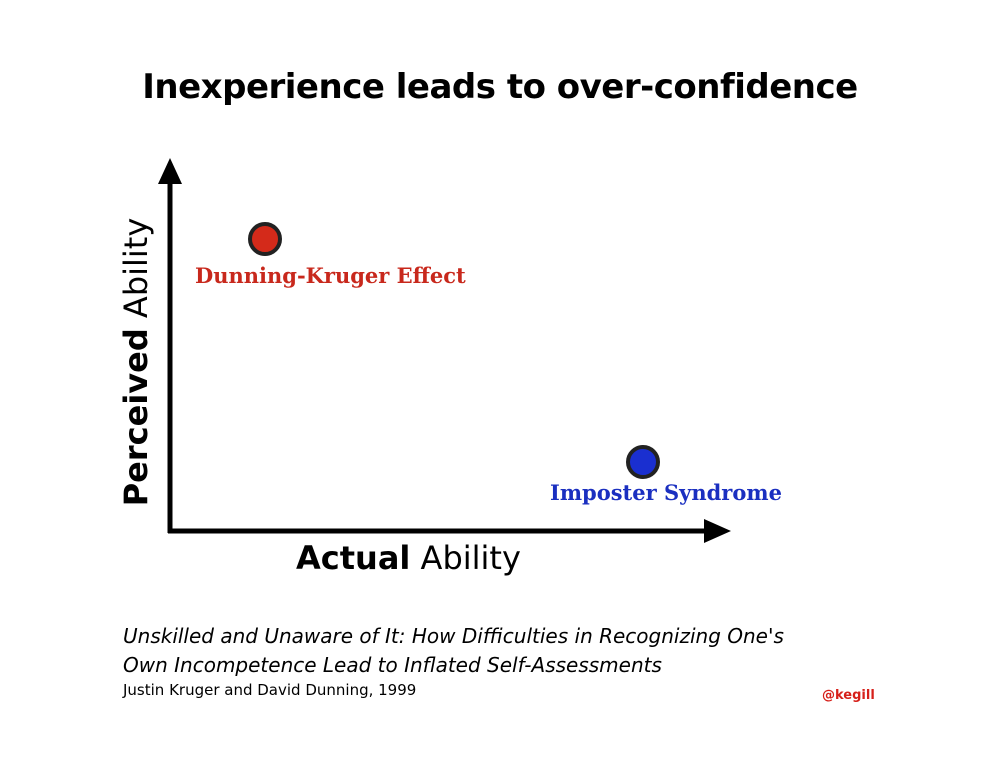 This screenshot has height=761, width=1000. Describe the element at coordinates (136, 273) in the screenshot. I see `y-axis-label-rest: Ability` at that location.